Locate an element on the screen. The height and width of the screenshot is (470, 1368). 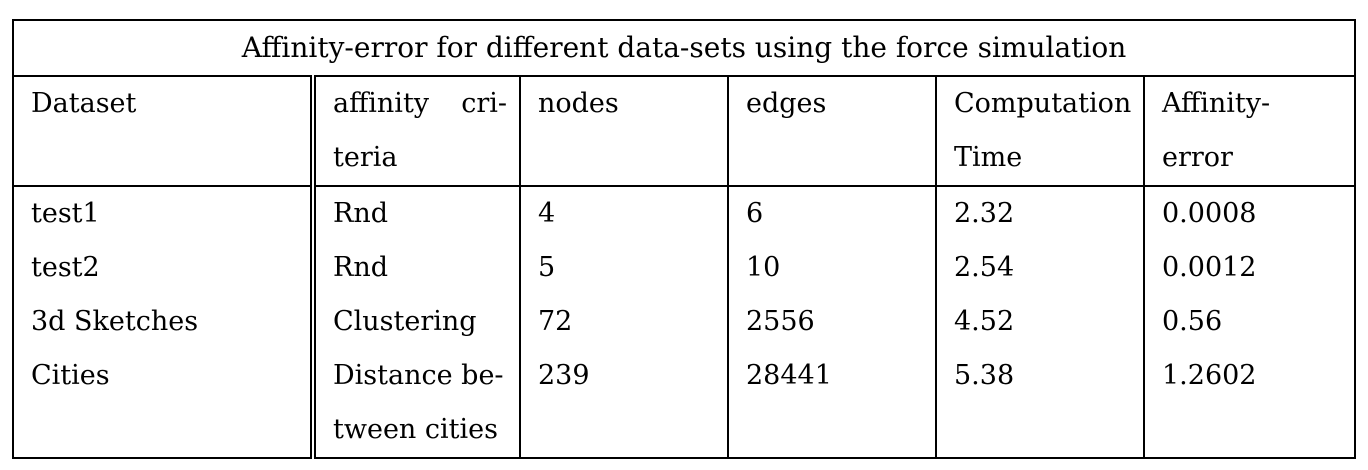
header-affinity-criteria-line1: affinity cri- is located at coordinates (425, 104).